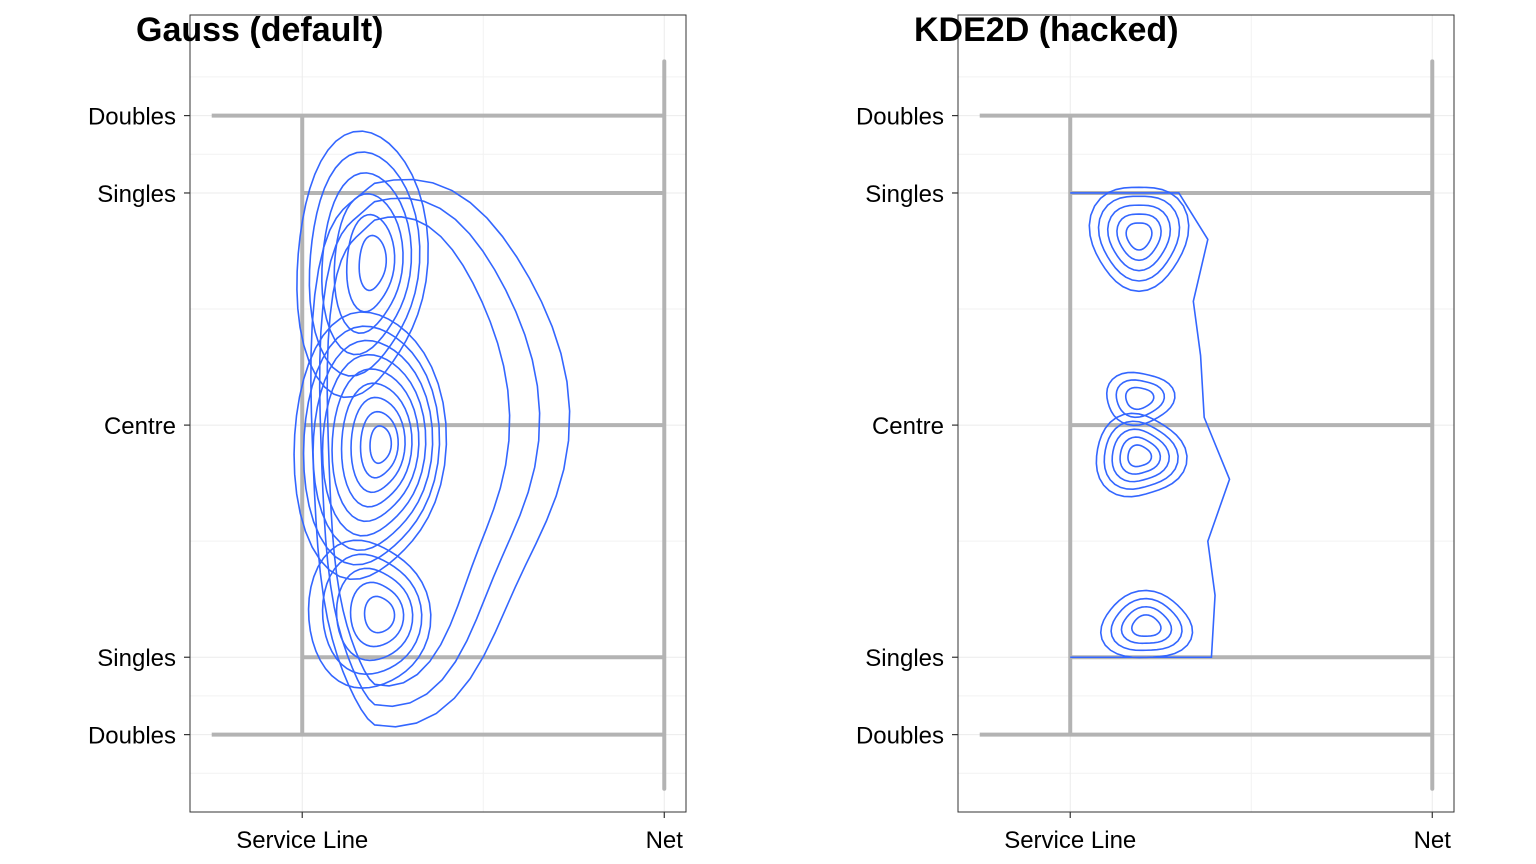  What do you see at coordinates (1046, 30) in the screenshot?
I see `chart-title: KDE2D (hacked)` at bounding box center [1046, 30].